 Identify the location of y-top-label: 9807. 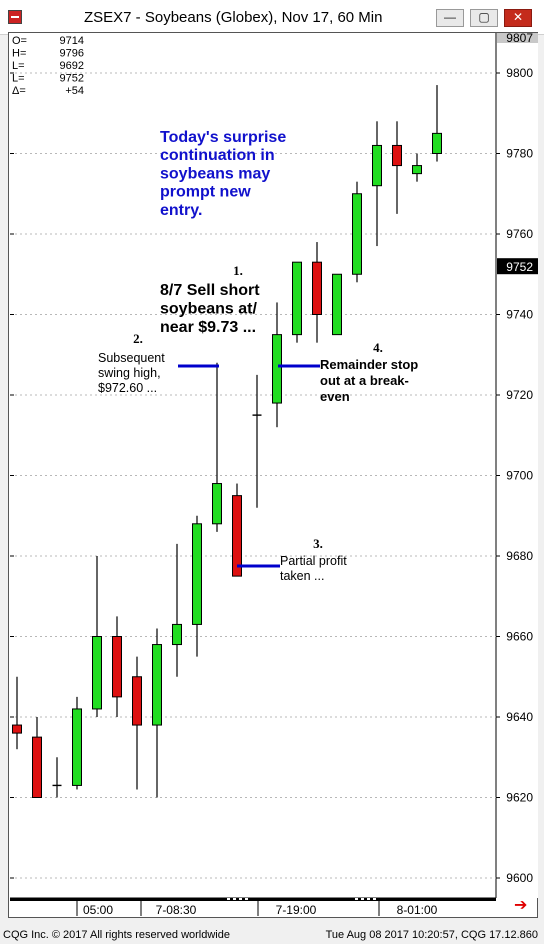
(519, 38).